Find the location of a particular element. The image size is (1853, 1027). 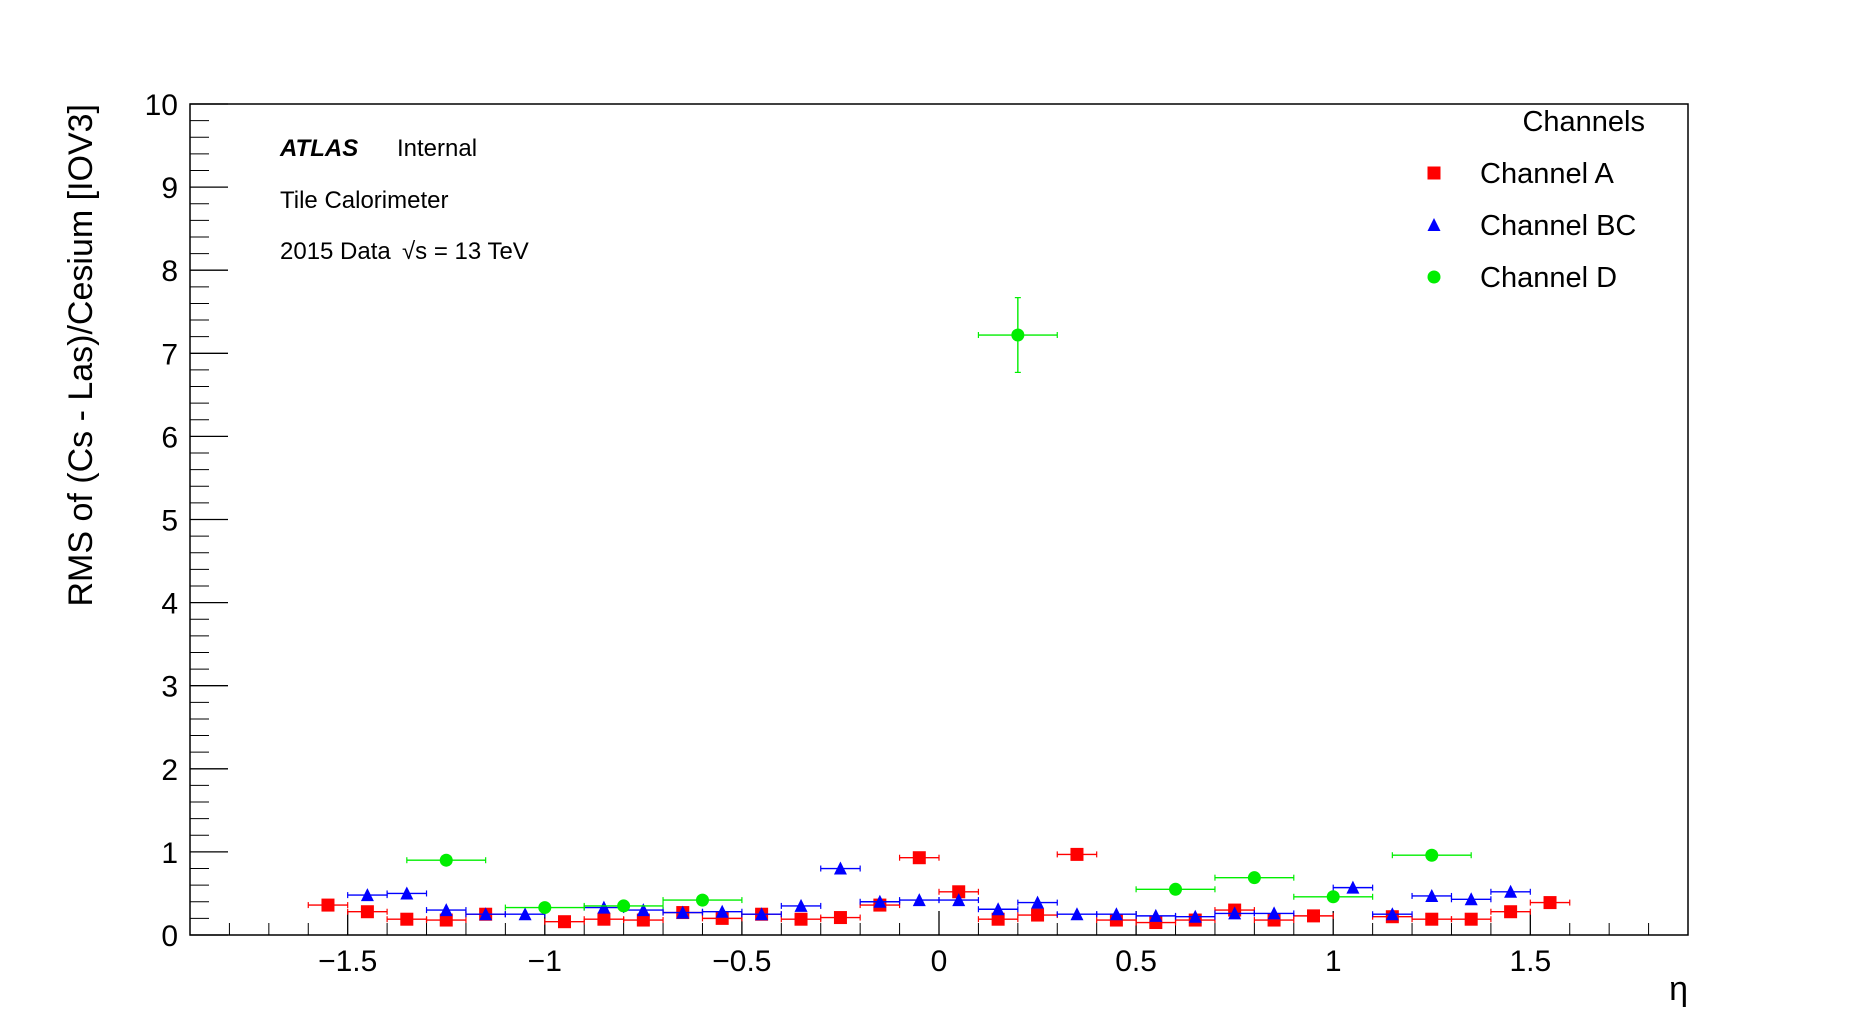

legend: Channel A Channel BC Channel D is located at coordinates (1531, 226).